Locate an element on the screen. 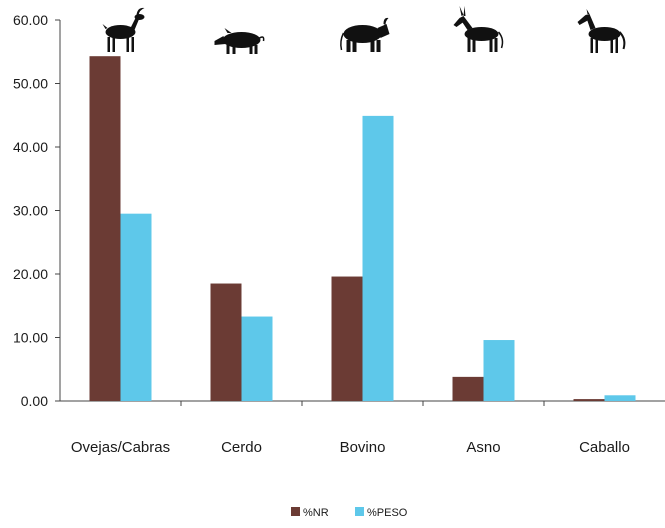 This screenshot has width=665, height=528. goat-icon is located at coordinates (123, 29).